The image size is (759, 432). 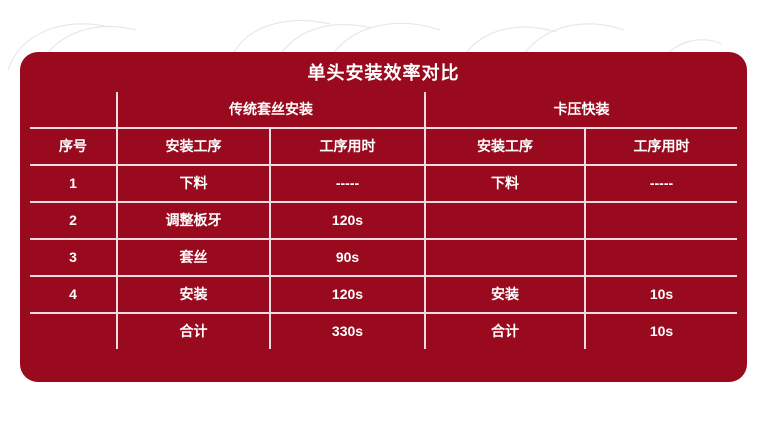 I want to click on page-title: 单头安装效率对比, so click(x=383, y=73).